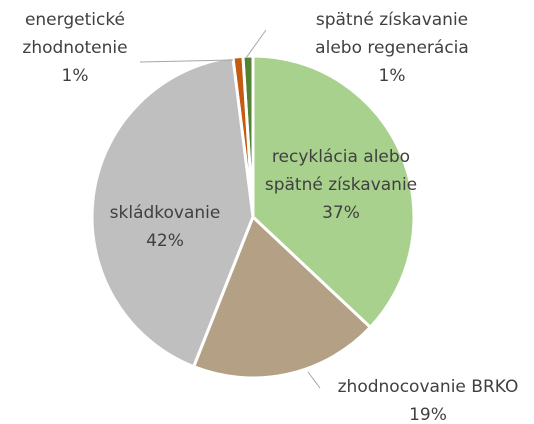 This screenshot has height=424, width=534. Describe the element at coordinates (282, 297) in the screenshot. I see `pie-slice` at that location.